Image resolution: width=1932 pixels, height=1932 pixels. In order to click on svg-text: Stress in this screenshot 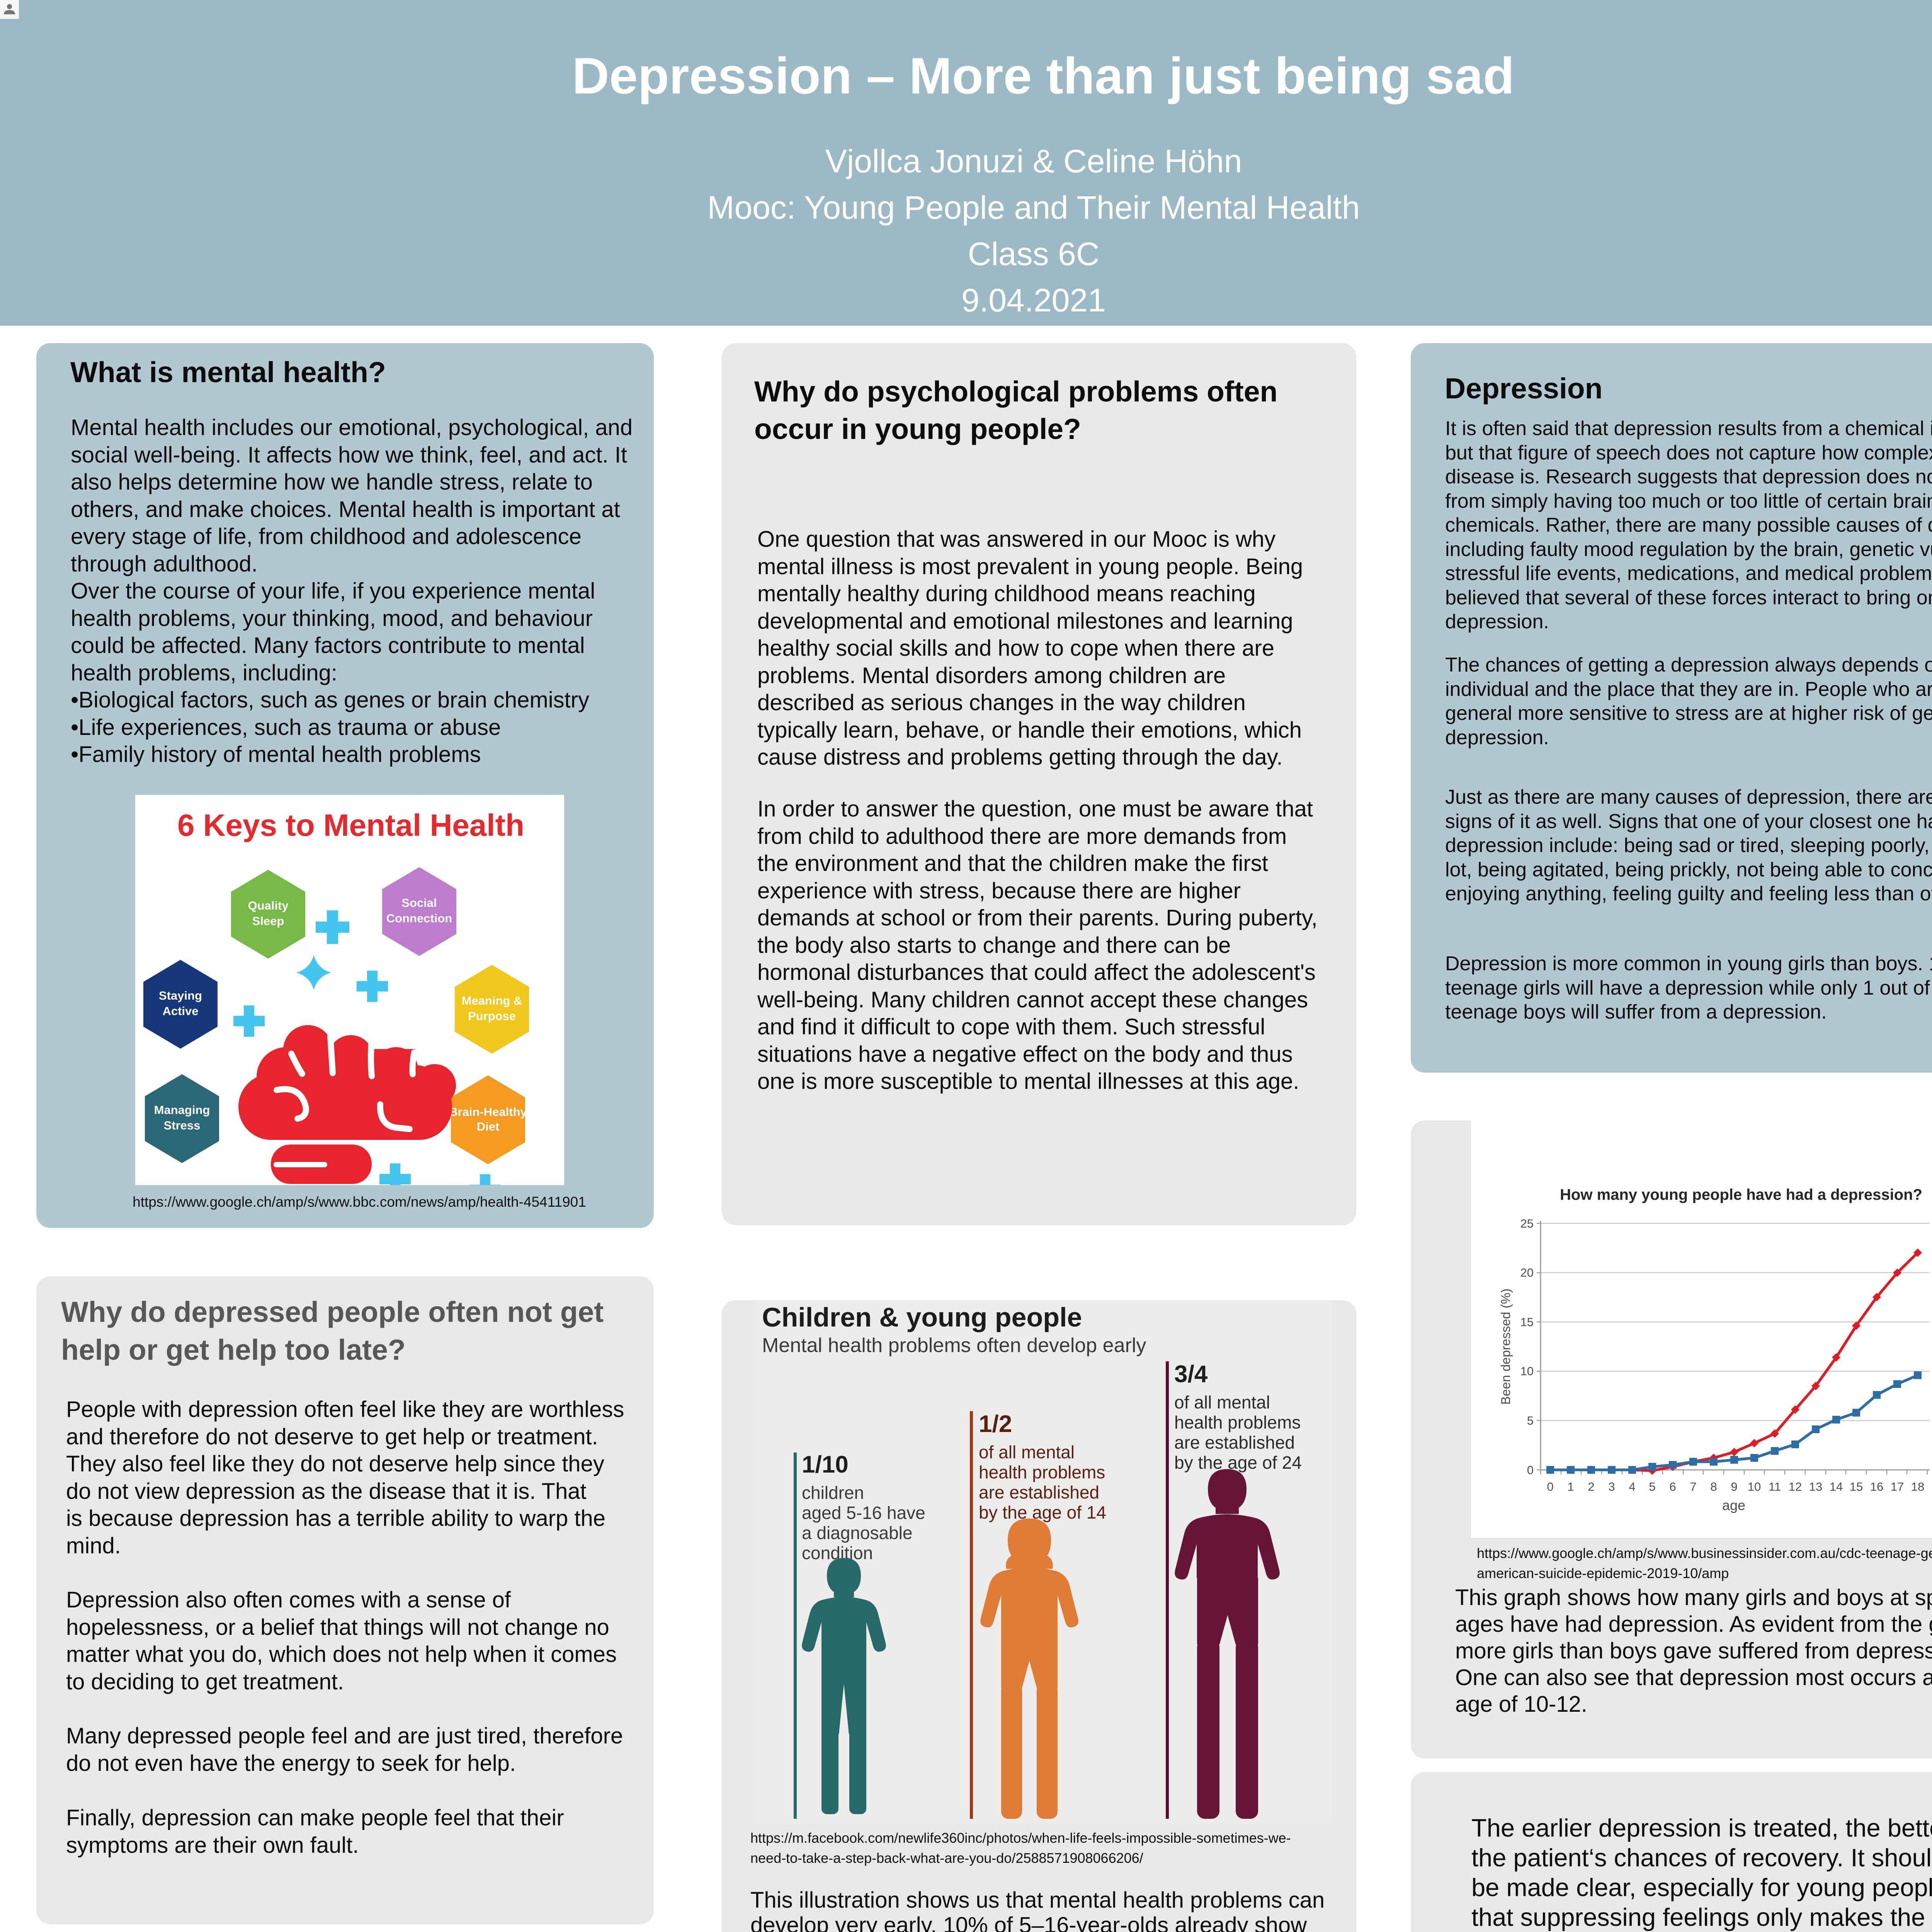, I will do `click(183, 1126)`.